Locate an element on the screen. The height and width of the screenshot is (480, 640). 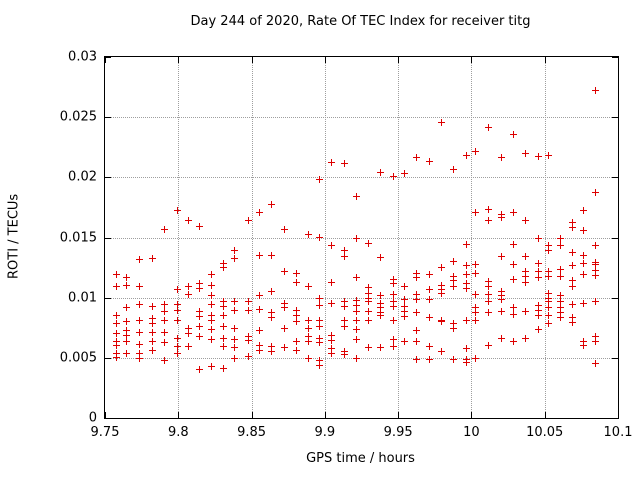
y-tick-label: 0.025 is located at coordinates (78, 117).